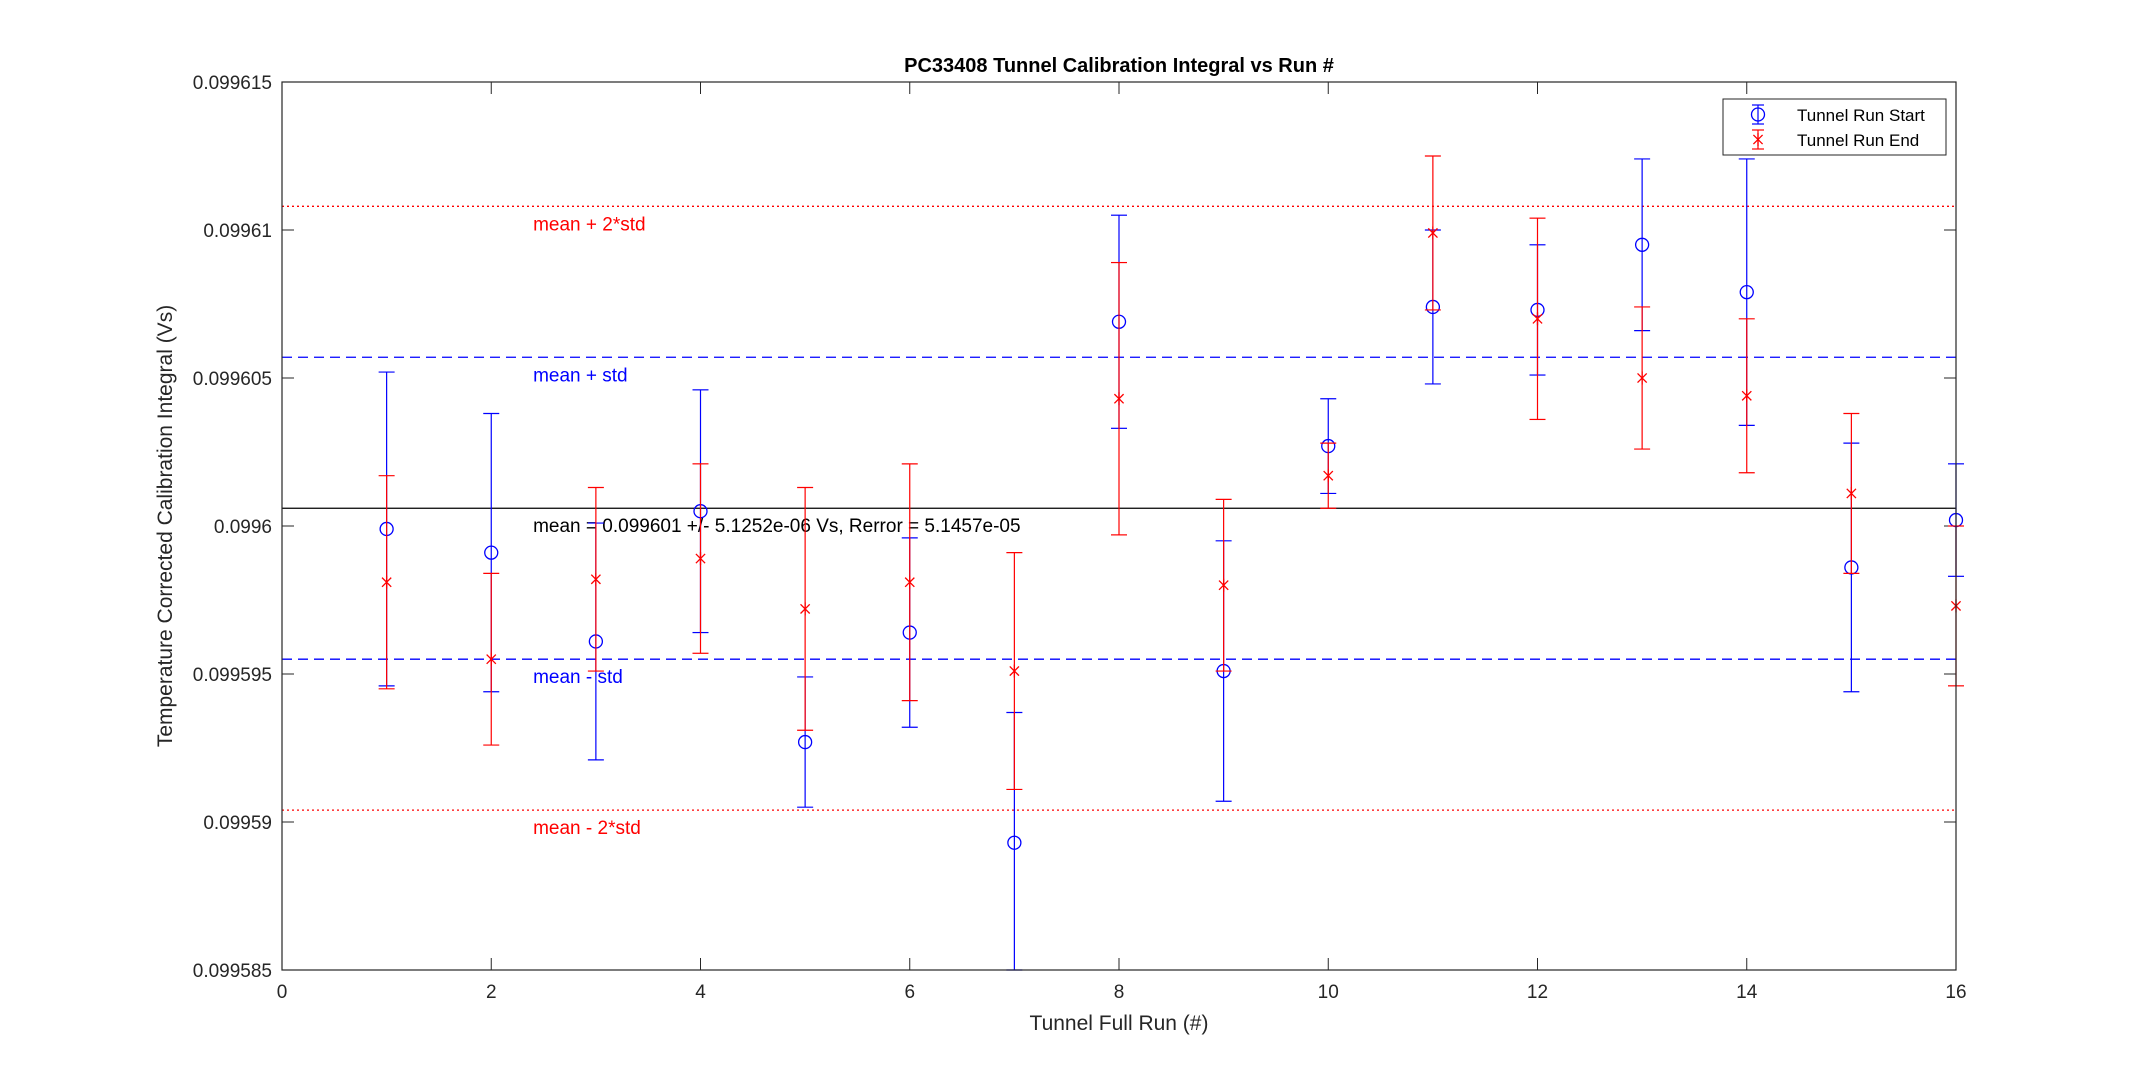  What do you see at coordinates (909, 992) in the screenshot?
I see `x-tick-label: 6` at bounding box center [909, 992].